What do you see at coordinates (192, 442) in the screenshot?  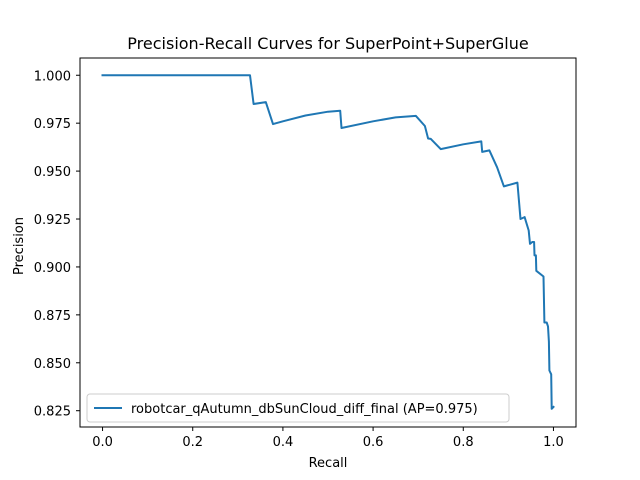 I see `x-tick-label: 0.2` at bounding box center [192, 442].